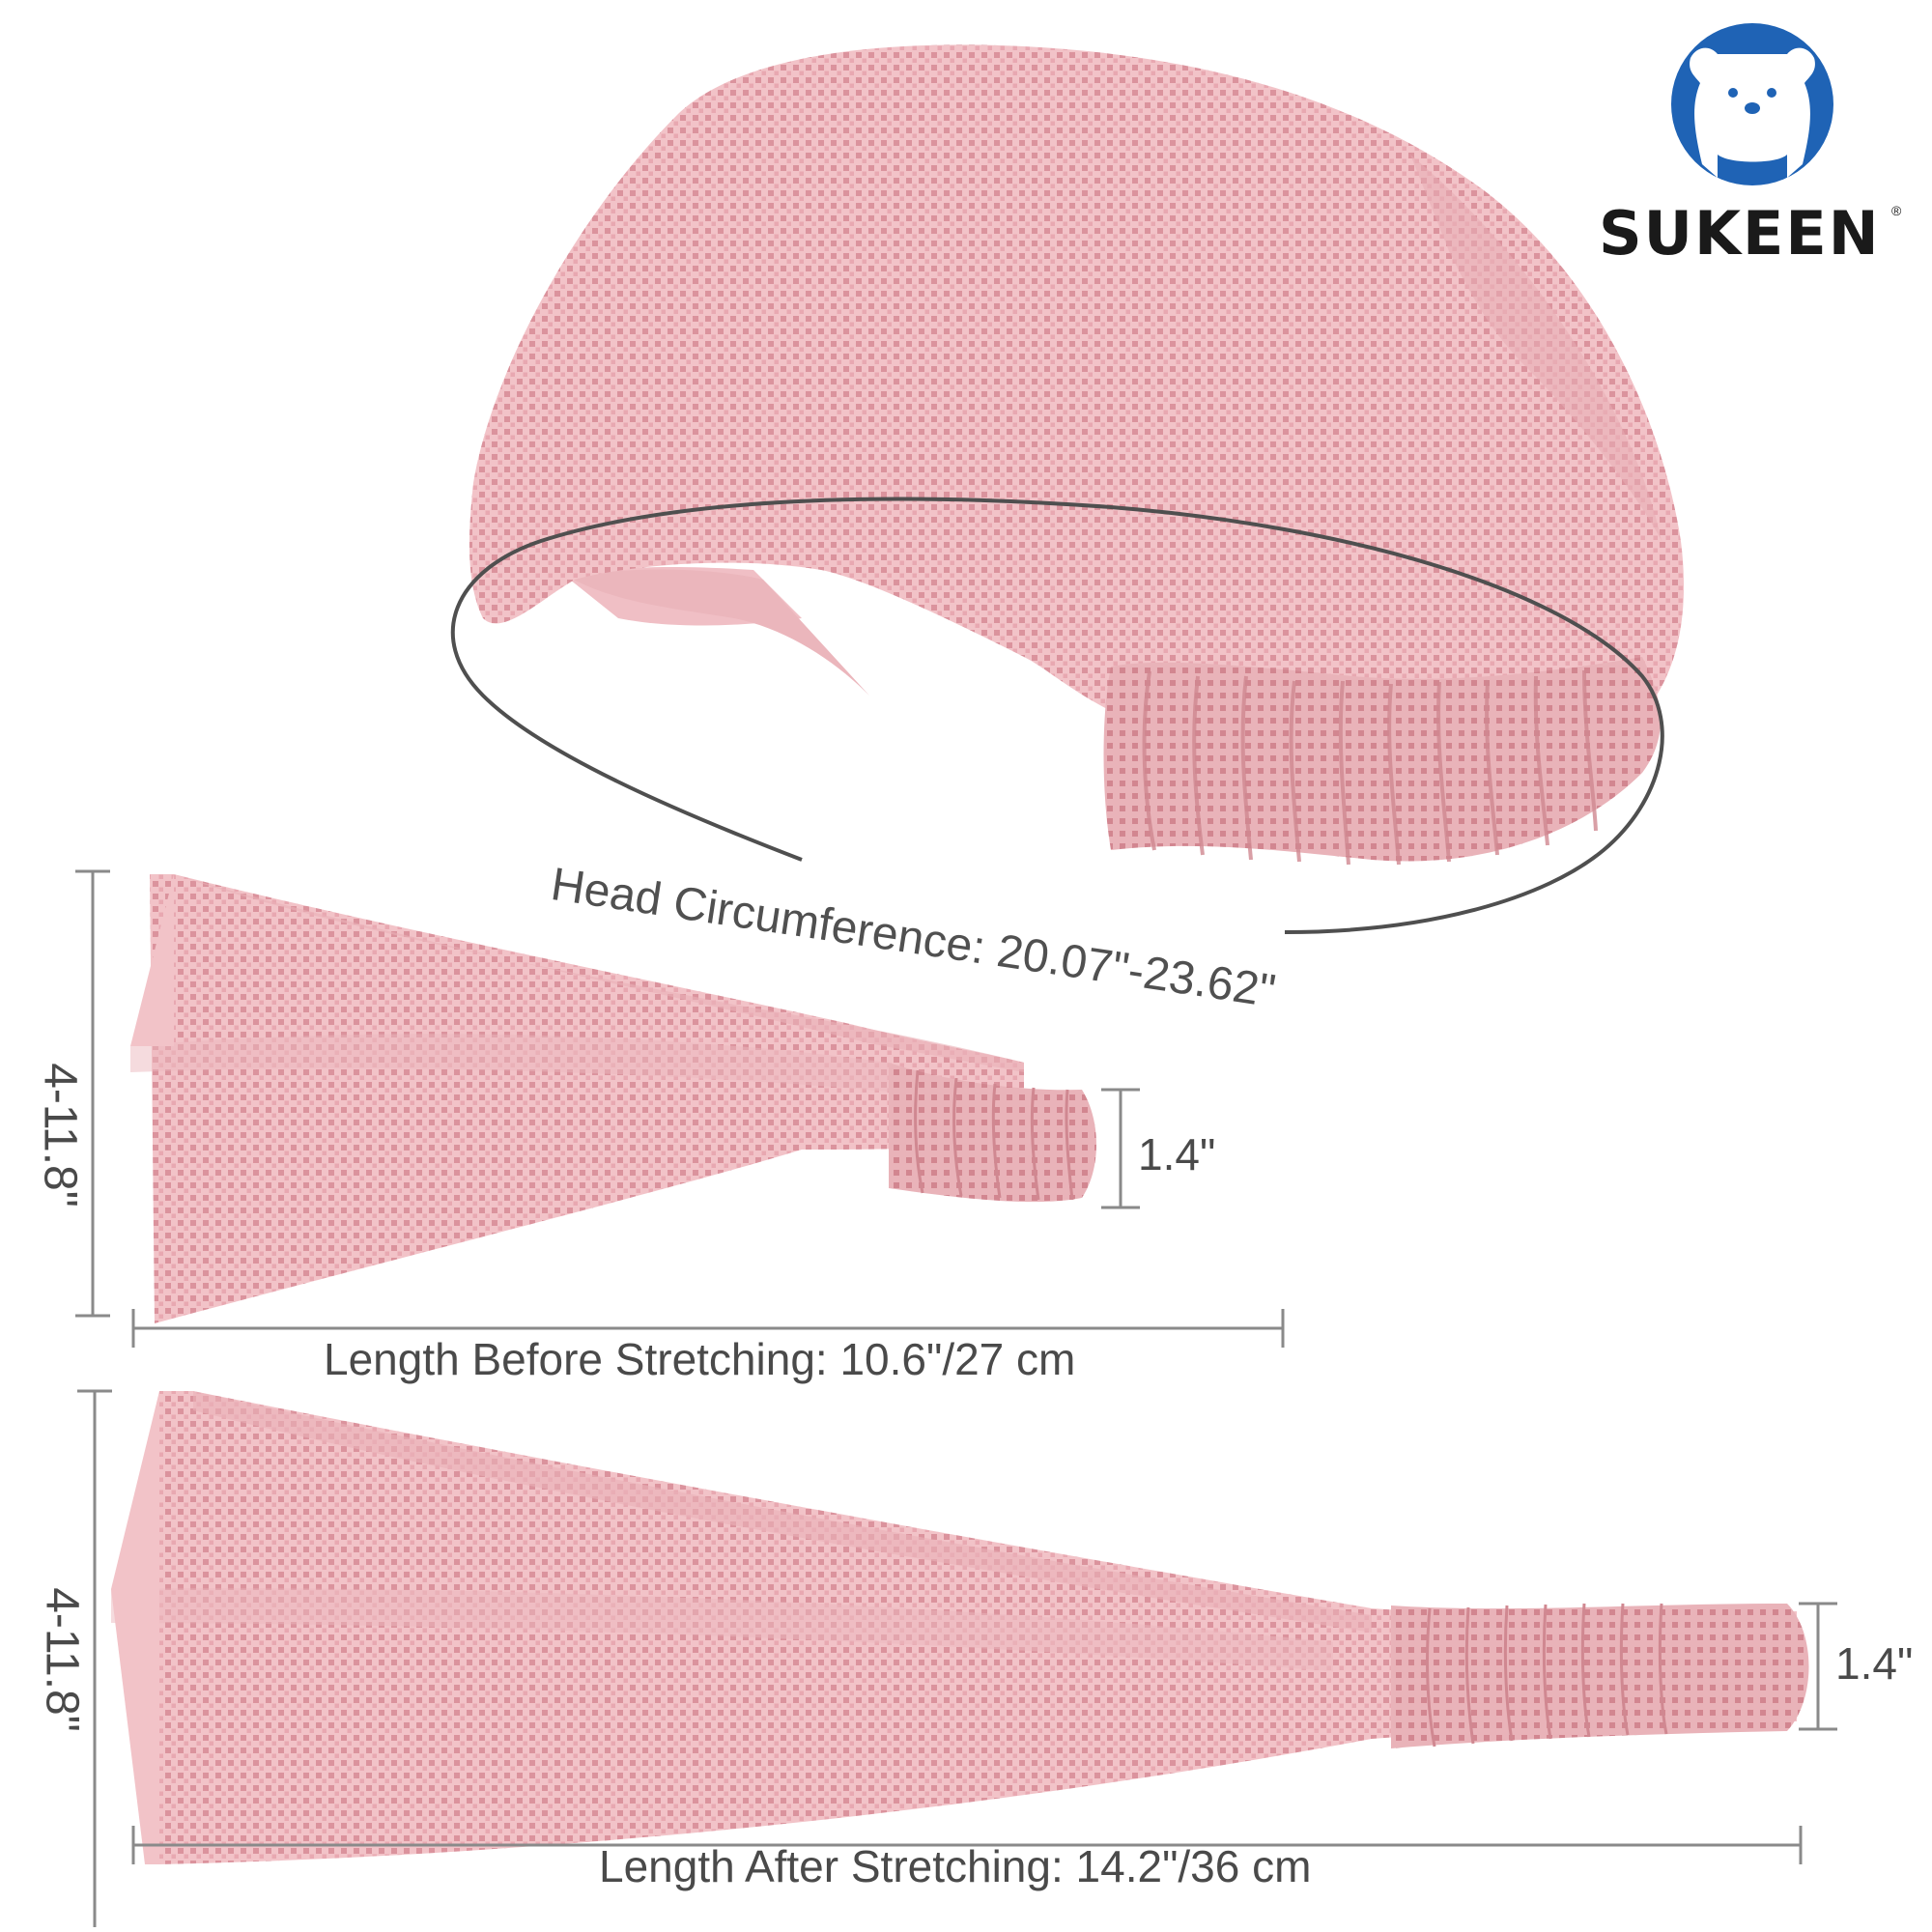  I want to click on headband-elastic, so click(1382, 759).